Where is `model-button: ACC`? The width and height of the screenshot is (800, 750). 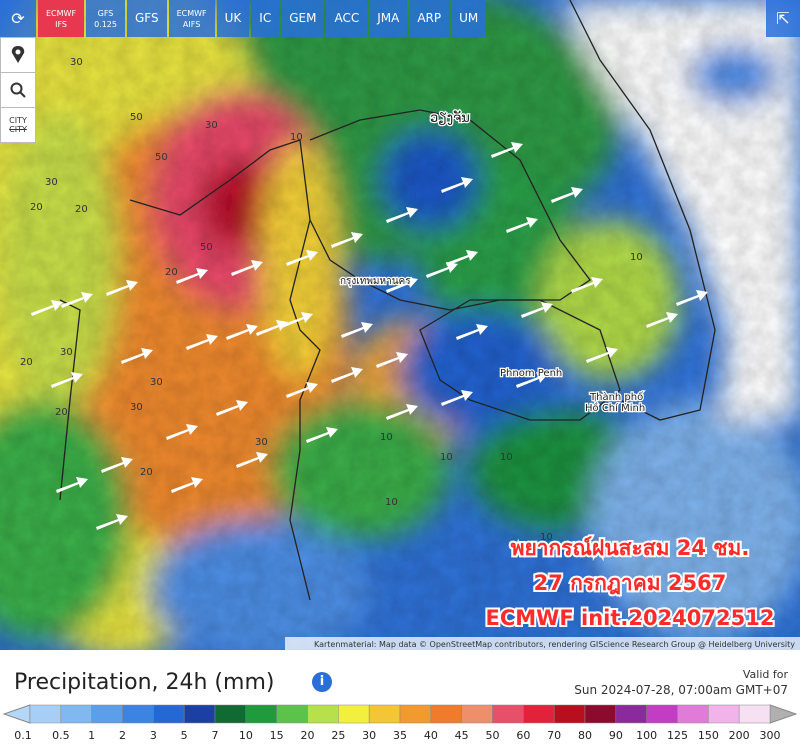 model-button: ACC is located at coordinates (347, 18).